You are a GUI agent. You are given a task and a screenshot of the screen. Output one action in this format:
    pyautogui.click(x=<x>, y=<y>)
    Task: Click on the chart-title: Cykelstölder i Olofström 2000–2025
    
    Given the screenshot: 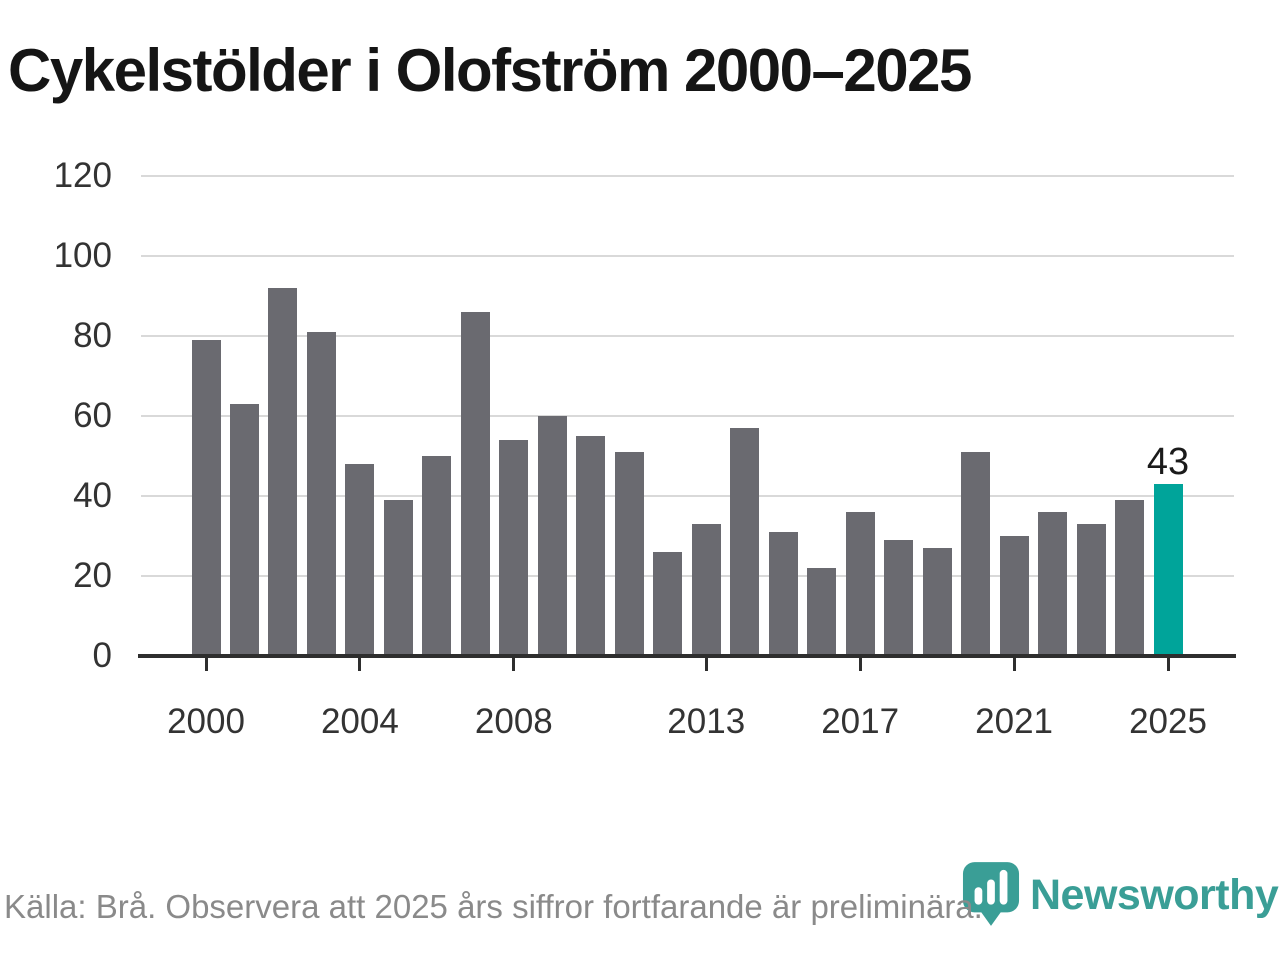 What is the action you would take?
    pyautogui.click(x=490, y=70)
    